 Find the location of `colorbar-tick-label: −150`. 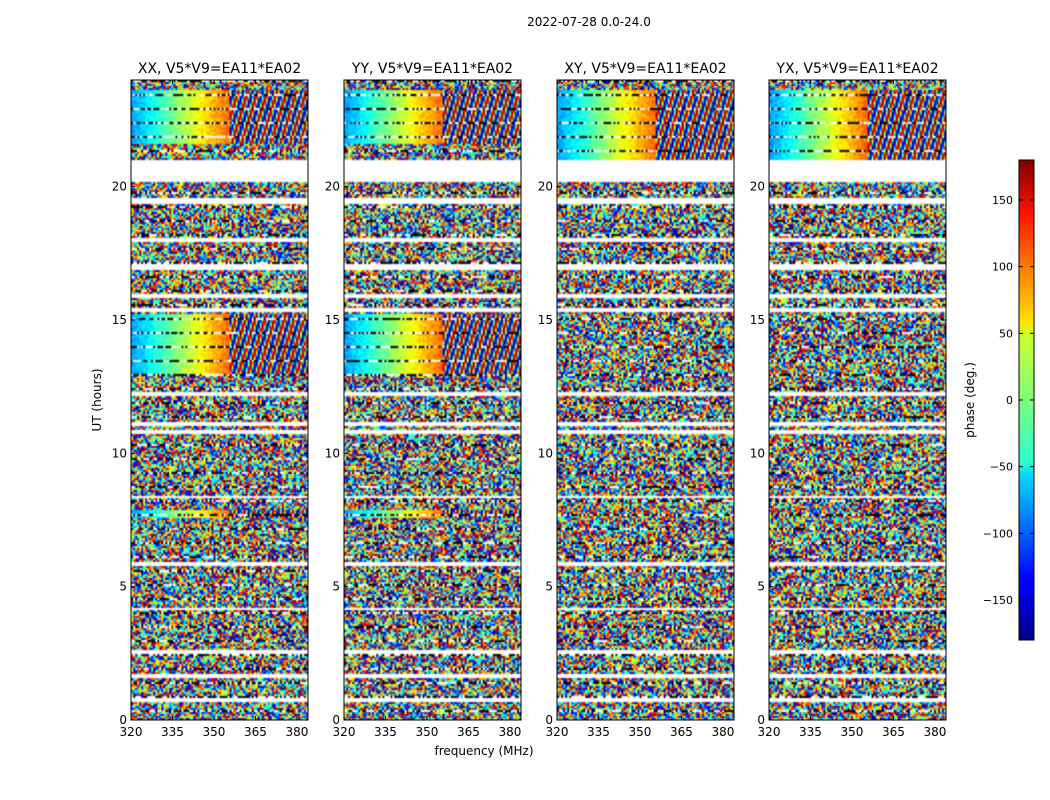

colorbar-tick-label: −150 is located at coordinates (998, 600).